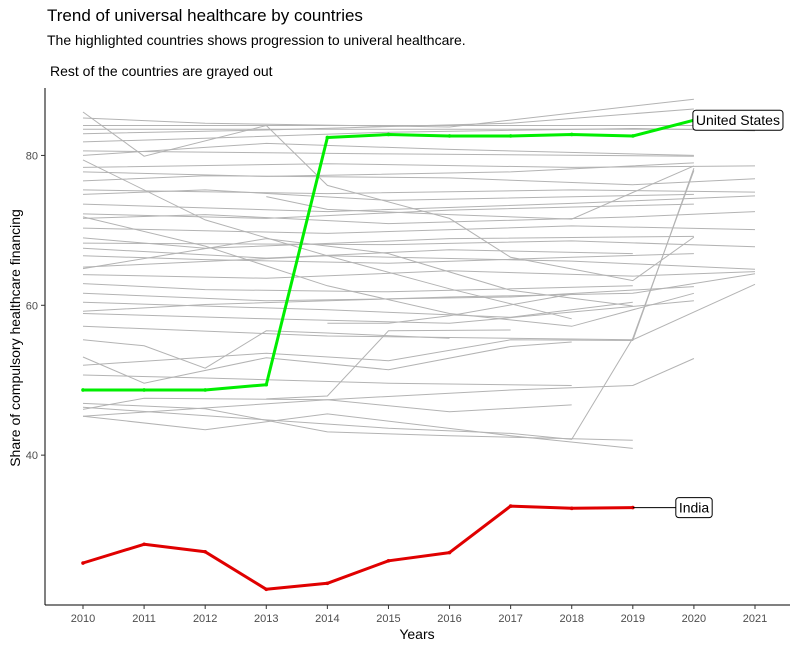 The width and height of the screenshot is (800, 650). Describe the element at coordinates (510, 619) in the screenshot. I see `x-tick-label: 2017` at that location.